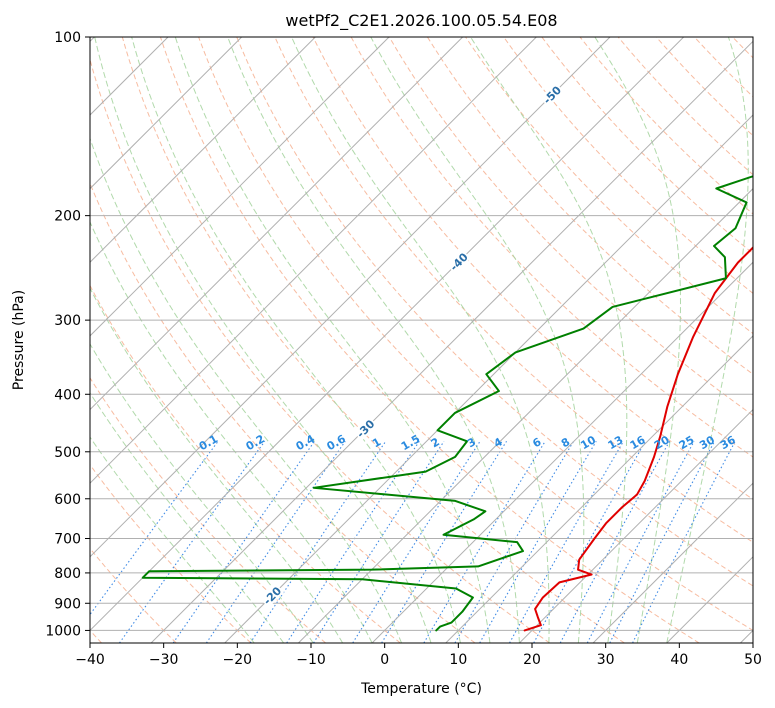 This screenshot has height=708, width=775. I want to click on mixing-ratio-label: 30, so click(707, 442).